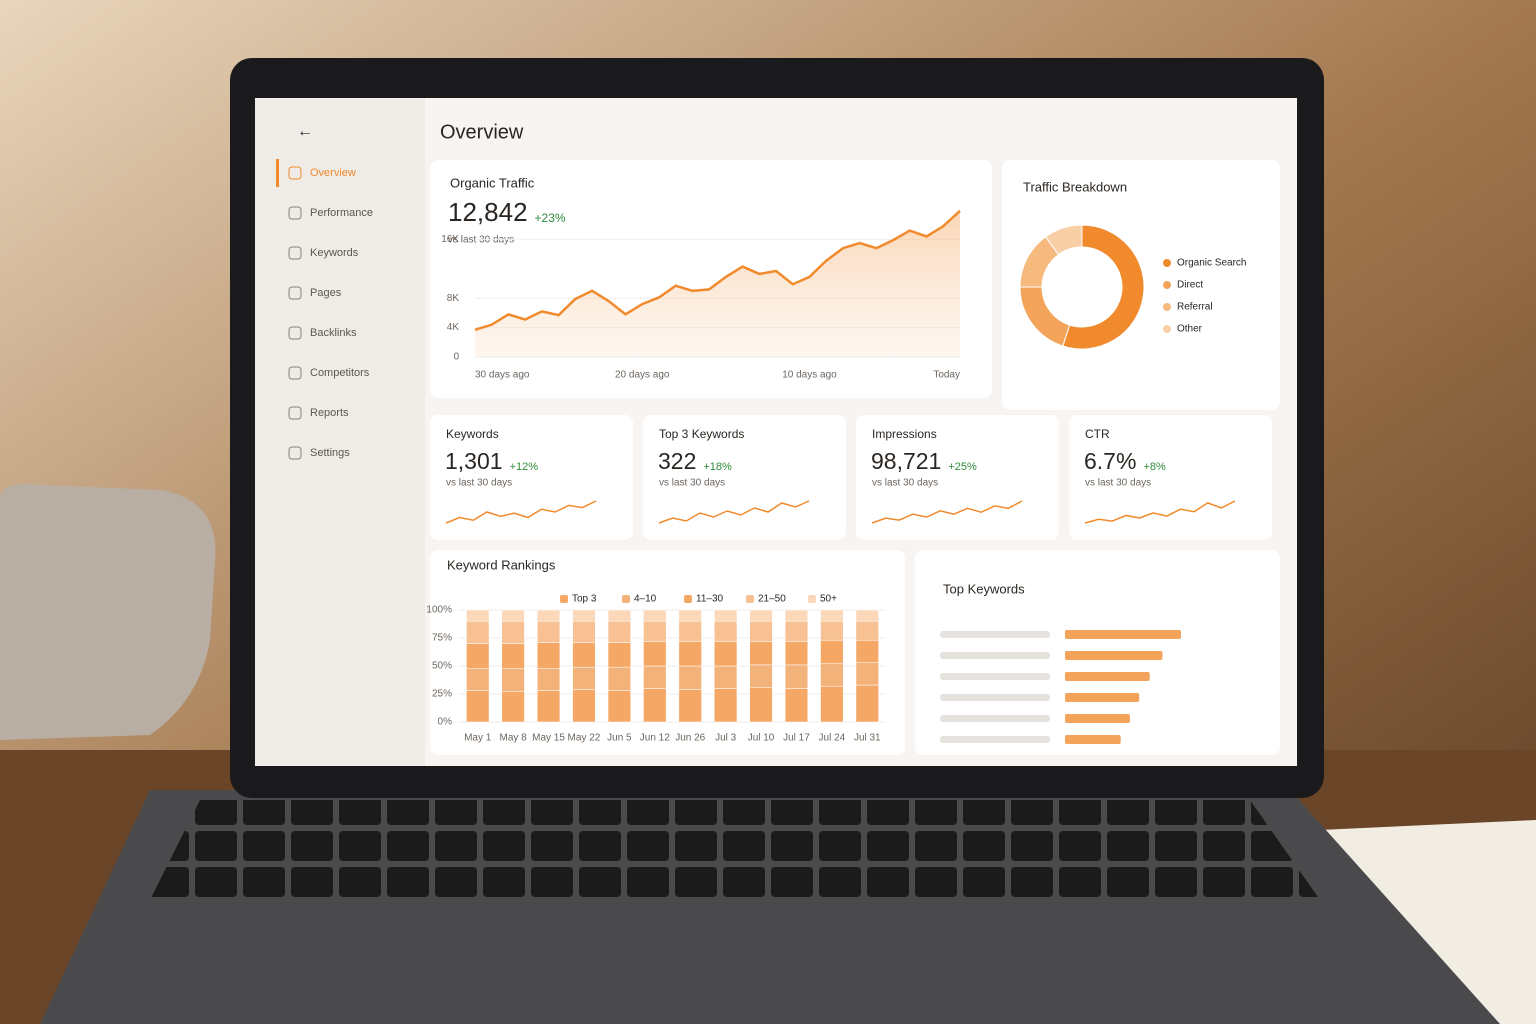 The image size is (1536, 1024). I want to click on nav-item: Performance, so click(341, 213).